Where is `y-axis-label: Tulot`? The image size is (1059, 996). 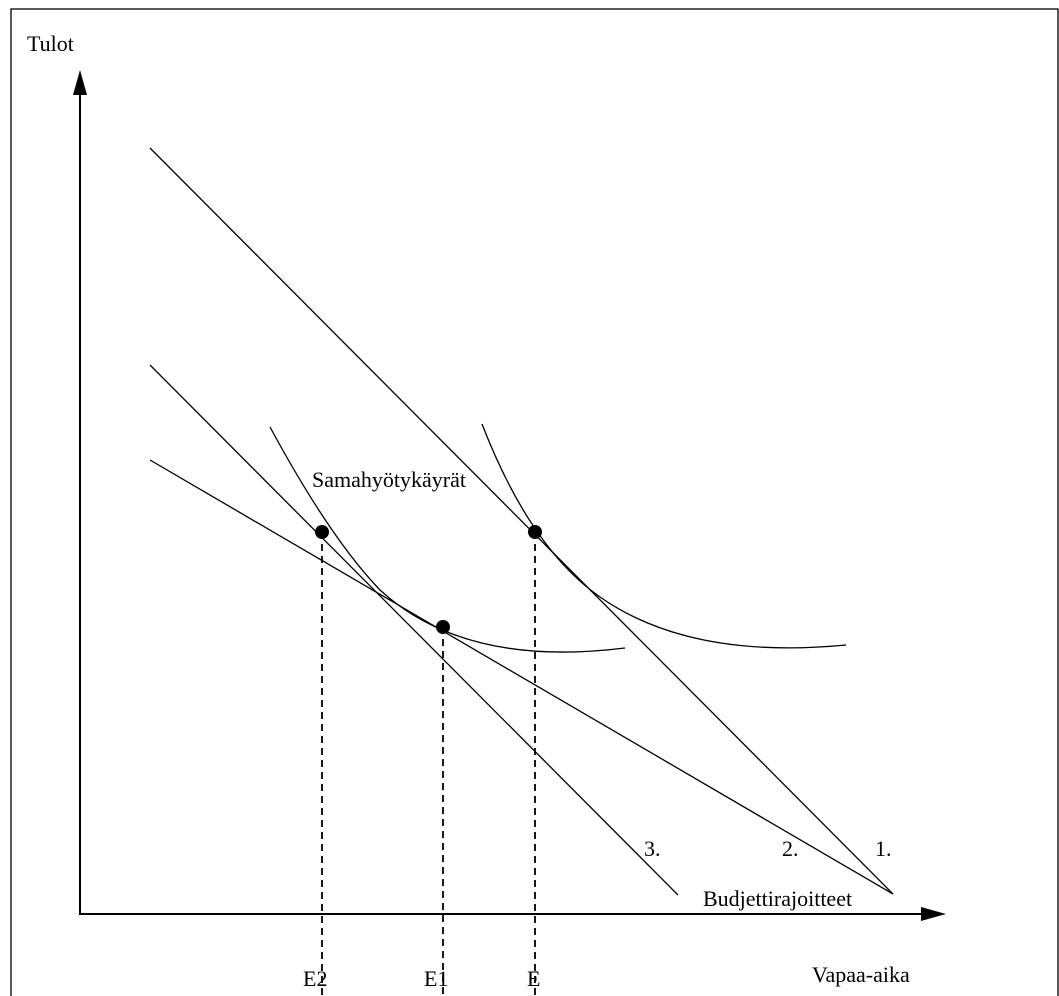 y-axis-label: Tulot is located at coordinates (50, 43).